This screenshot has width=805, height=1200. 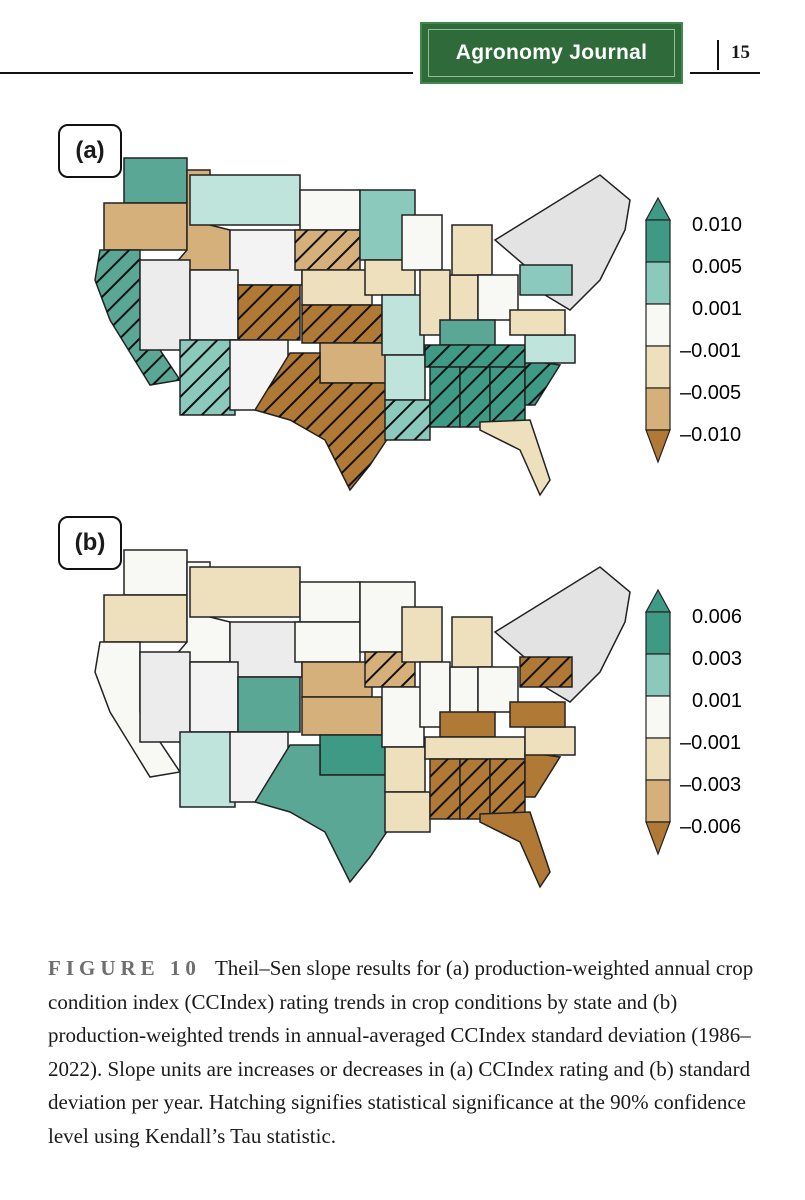 I want to click on state-nv, so click(x=165, y=305).